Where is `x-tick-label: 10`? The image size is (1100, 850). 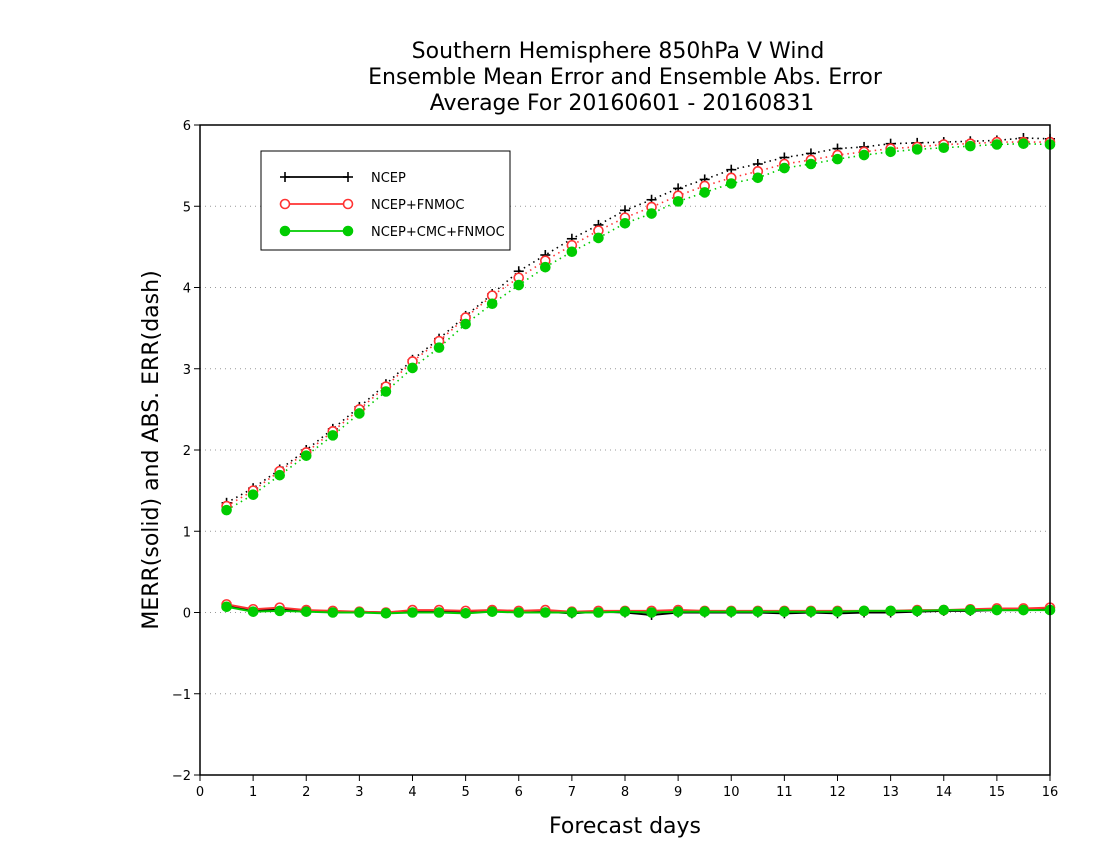
x-tick-label: 10 is located at coordinates (731, 792).